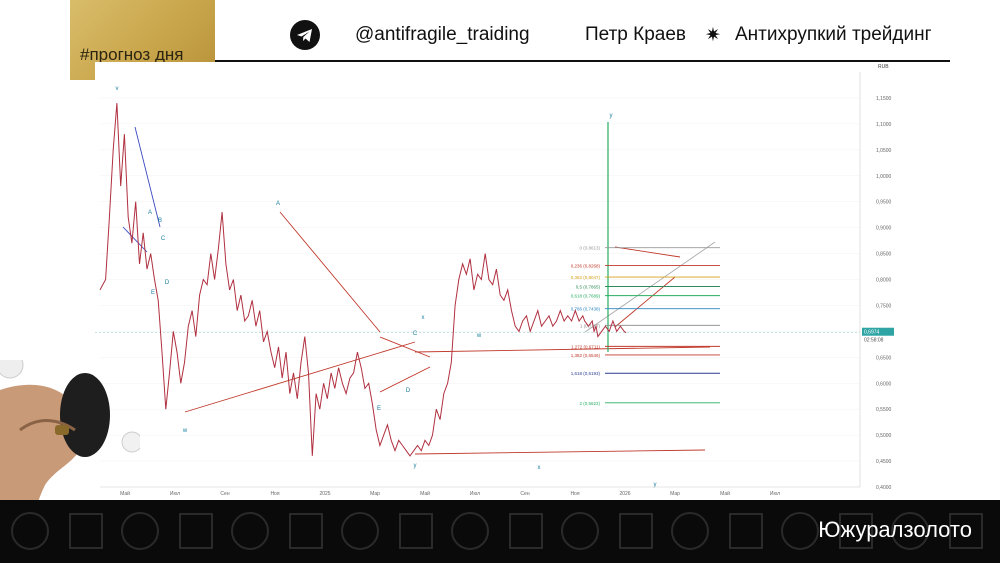  I want to click on last-price-box, so click(878, 331).